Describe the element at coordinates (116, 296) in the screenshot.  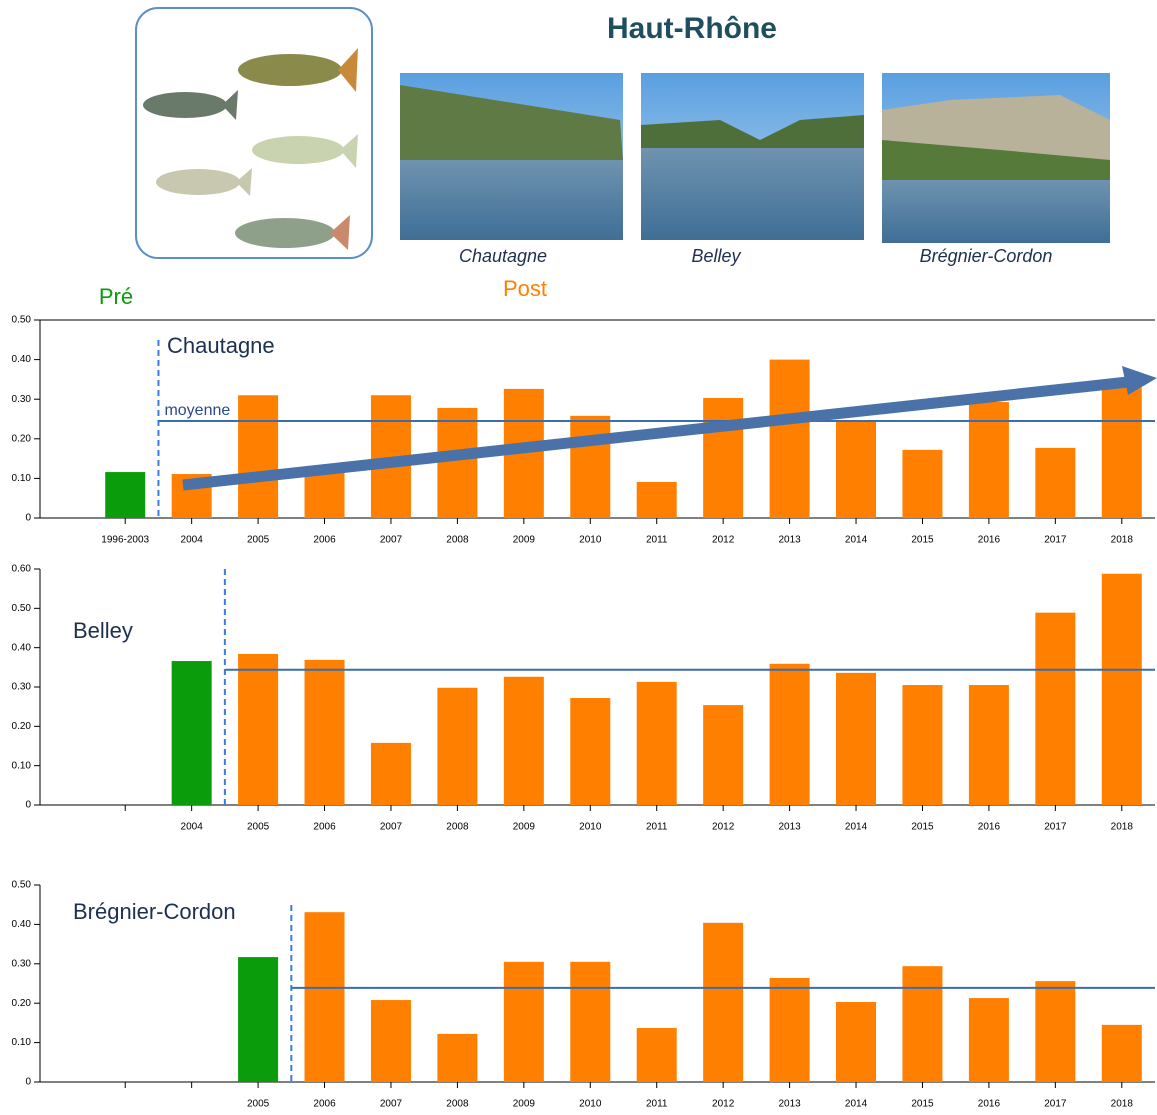
I see `legend-entry: Pré` at that location.